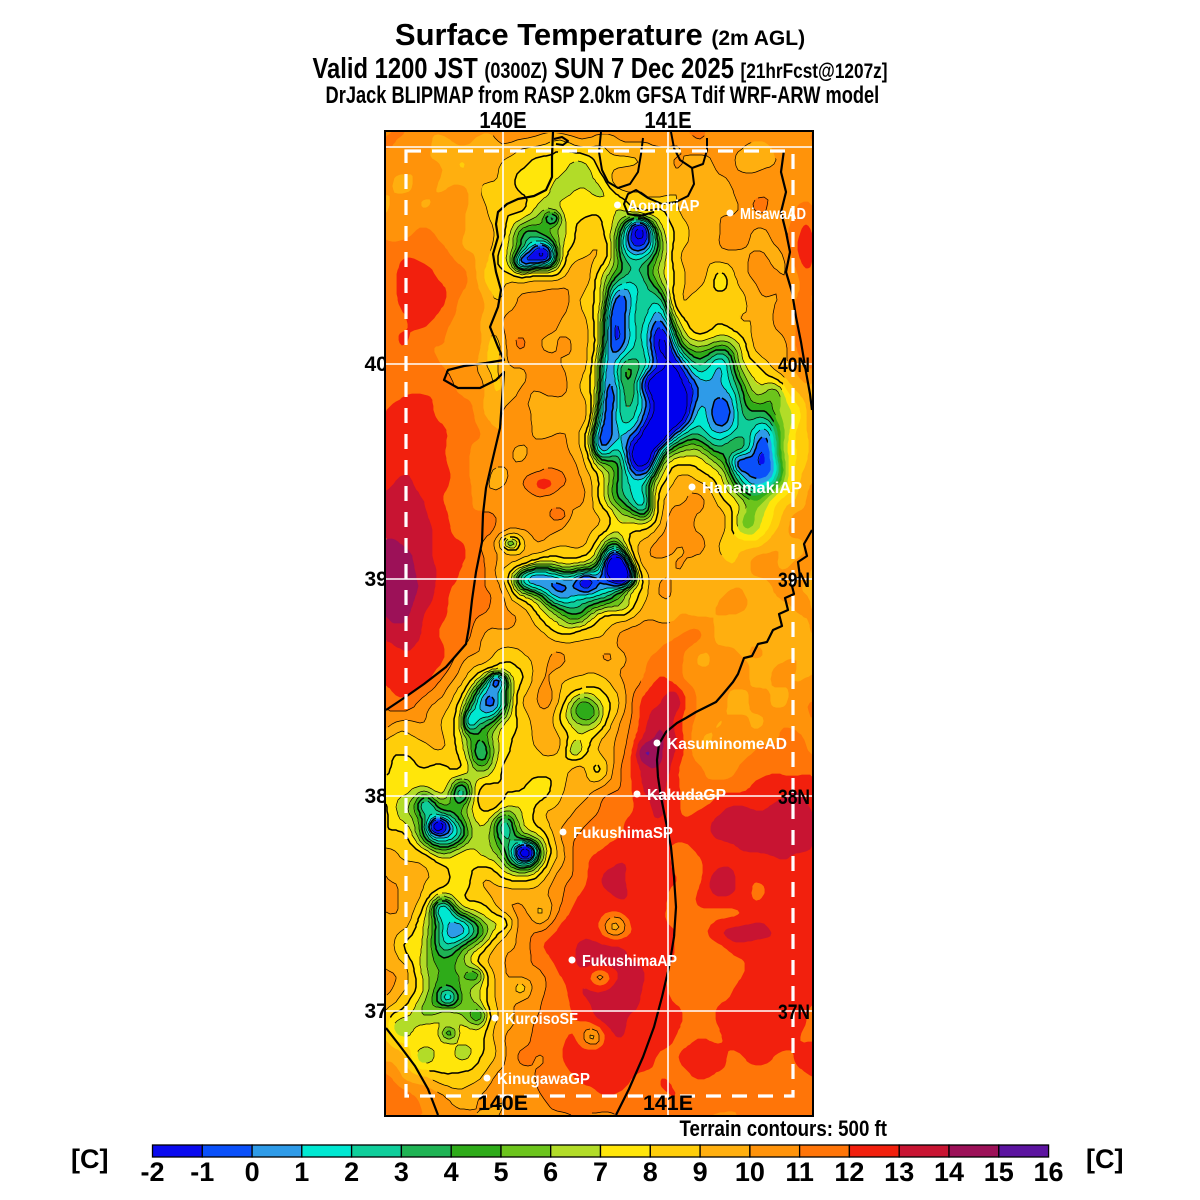 Image resolution: width=1200 pixels, height=1200 pixels. What do you see at coordinates (794, 580) in the screenshot?
I see `svg-text: 39N` at bounding box center [794, 580].